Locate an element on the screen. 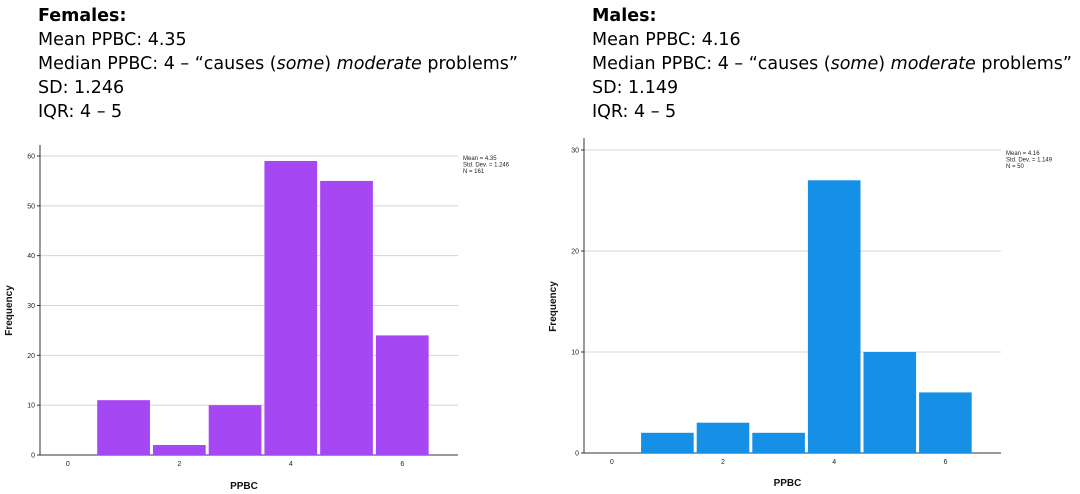  legend-entry: N = 161 is located at coordinates (474, 172).